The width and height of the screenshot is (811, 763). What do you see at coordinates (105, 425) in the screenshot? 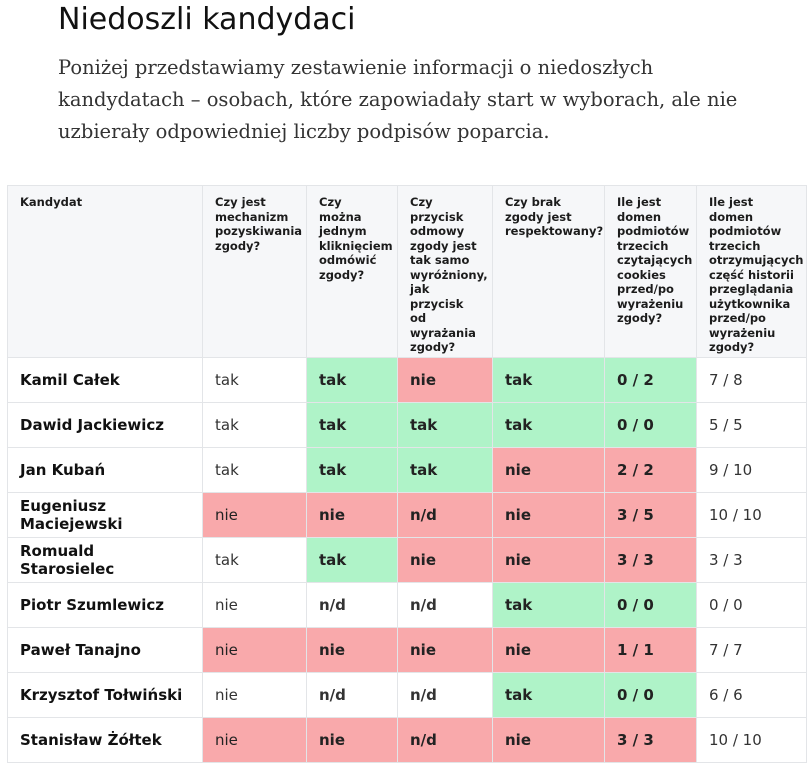
I see `candidate-name: Dawid Jackiewicz` at bounding box center [105, 425].